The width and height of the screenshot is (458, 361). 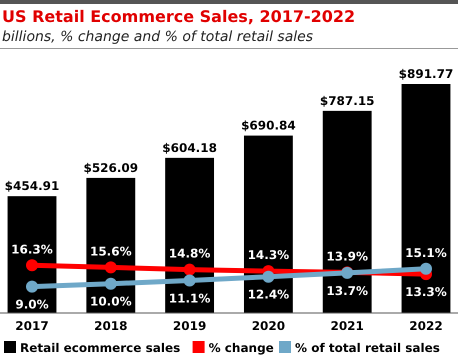 I want to click on chart-title: US Retail Ecommerce Sales, 2017-2022, so click(x=179, y=16).